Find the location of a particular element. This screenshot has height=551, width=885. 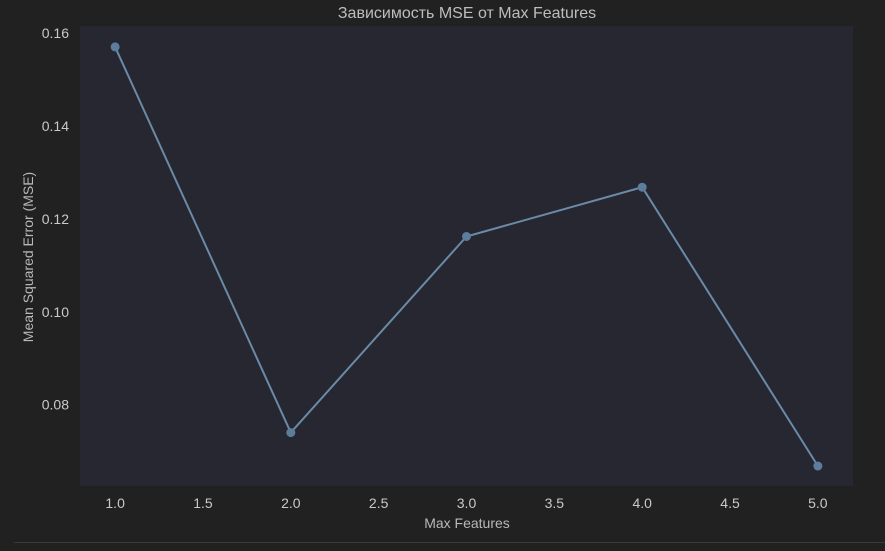

y-tick-label: 0.08 is located at coordinates (55, 405).